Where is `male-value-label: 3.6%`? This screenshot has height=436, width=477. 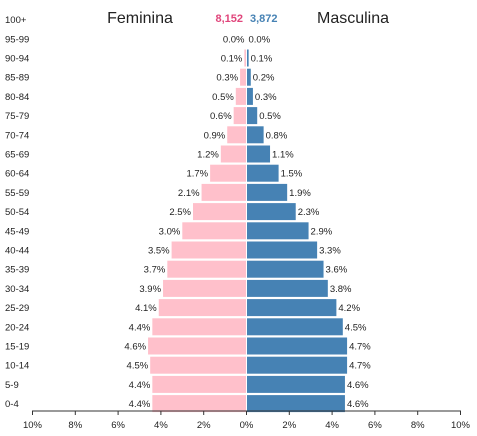
male-value-label: 3.6% is located at coordinates (337, 270).